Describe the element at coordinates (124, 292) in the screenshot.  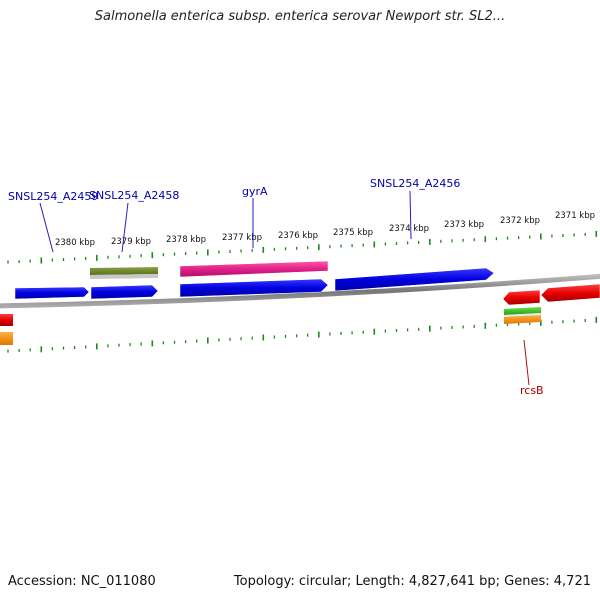
I see `gene-SNSL254_A2458` at that location.